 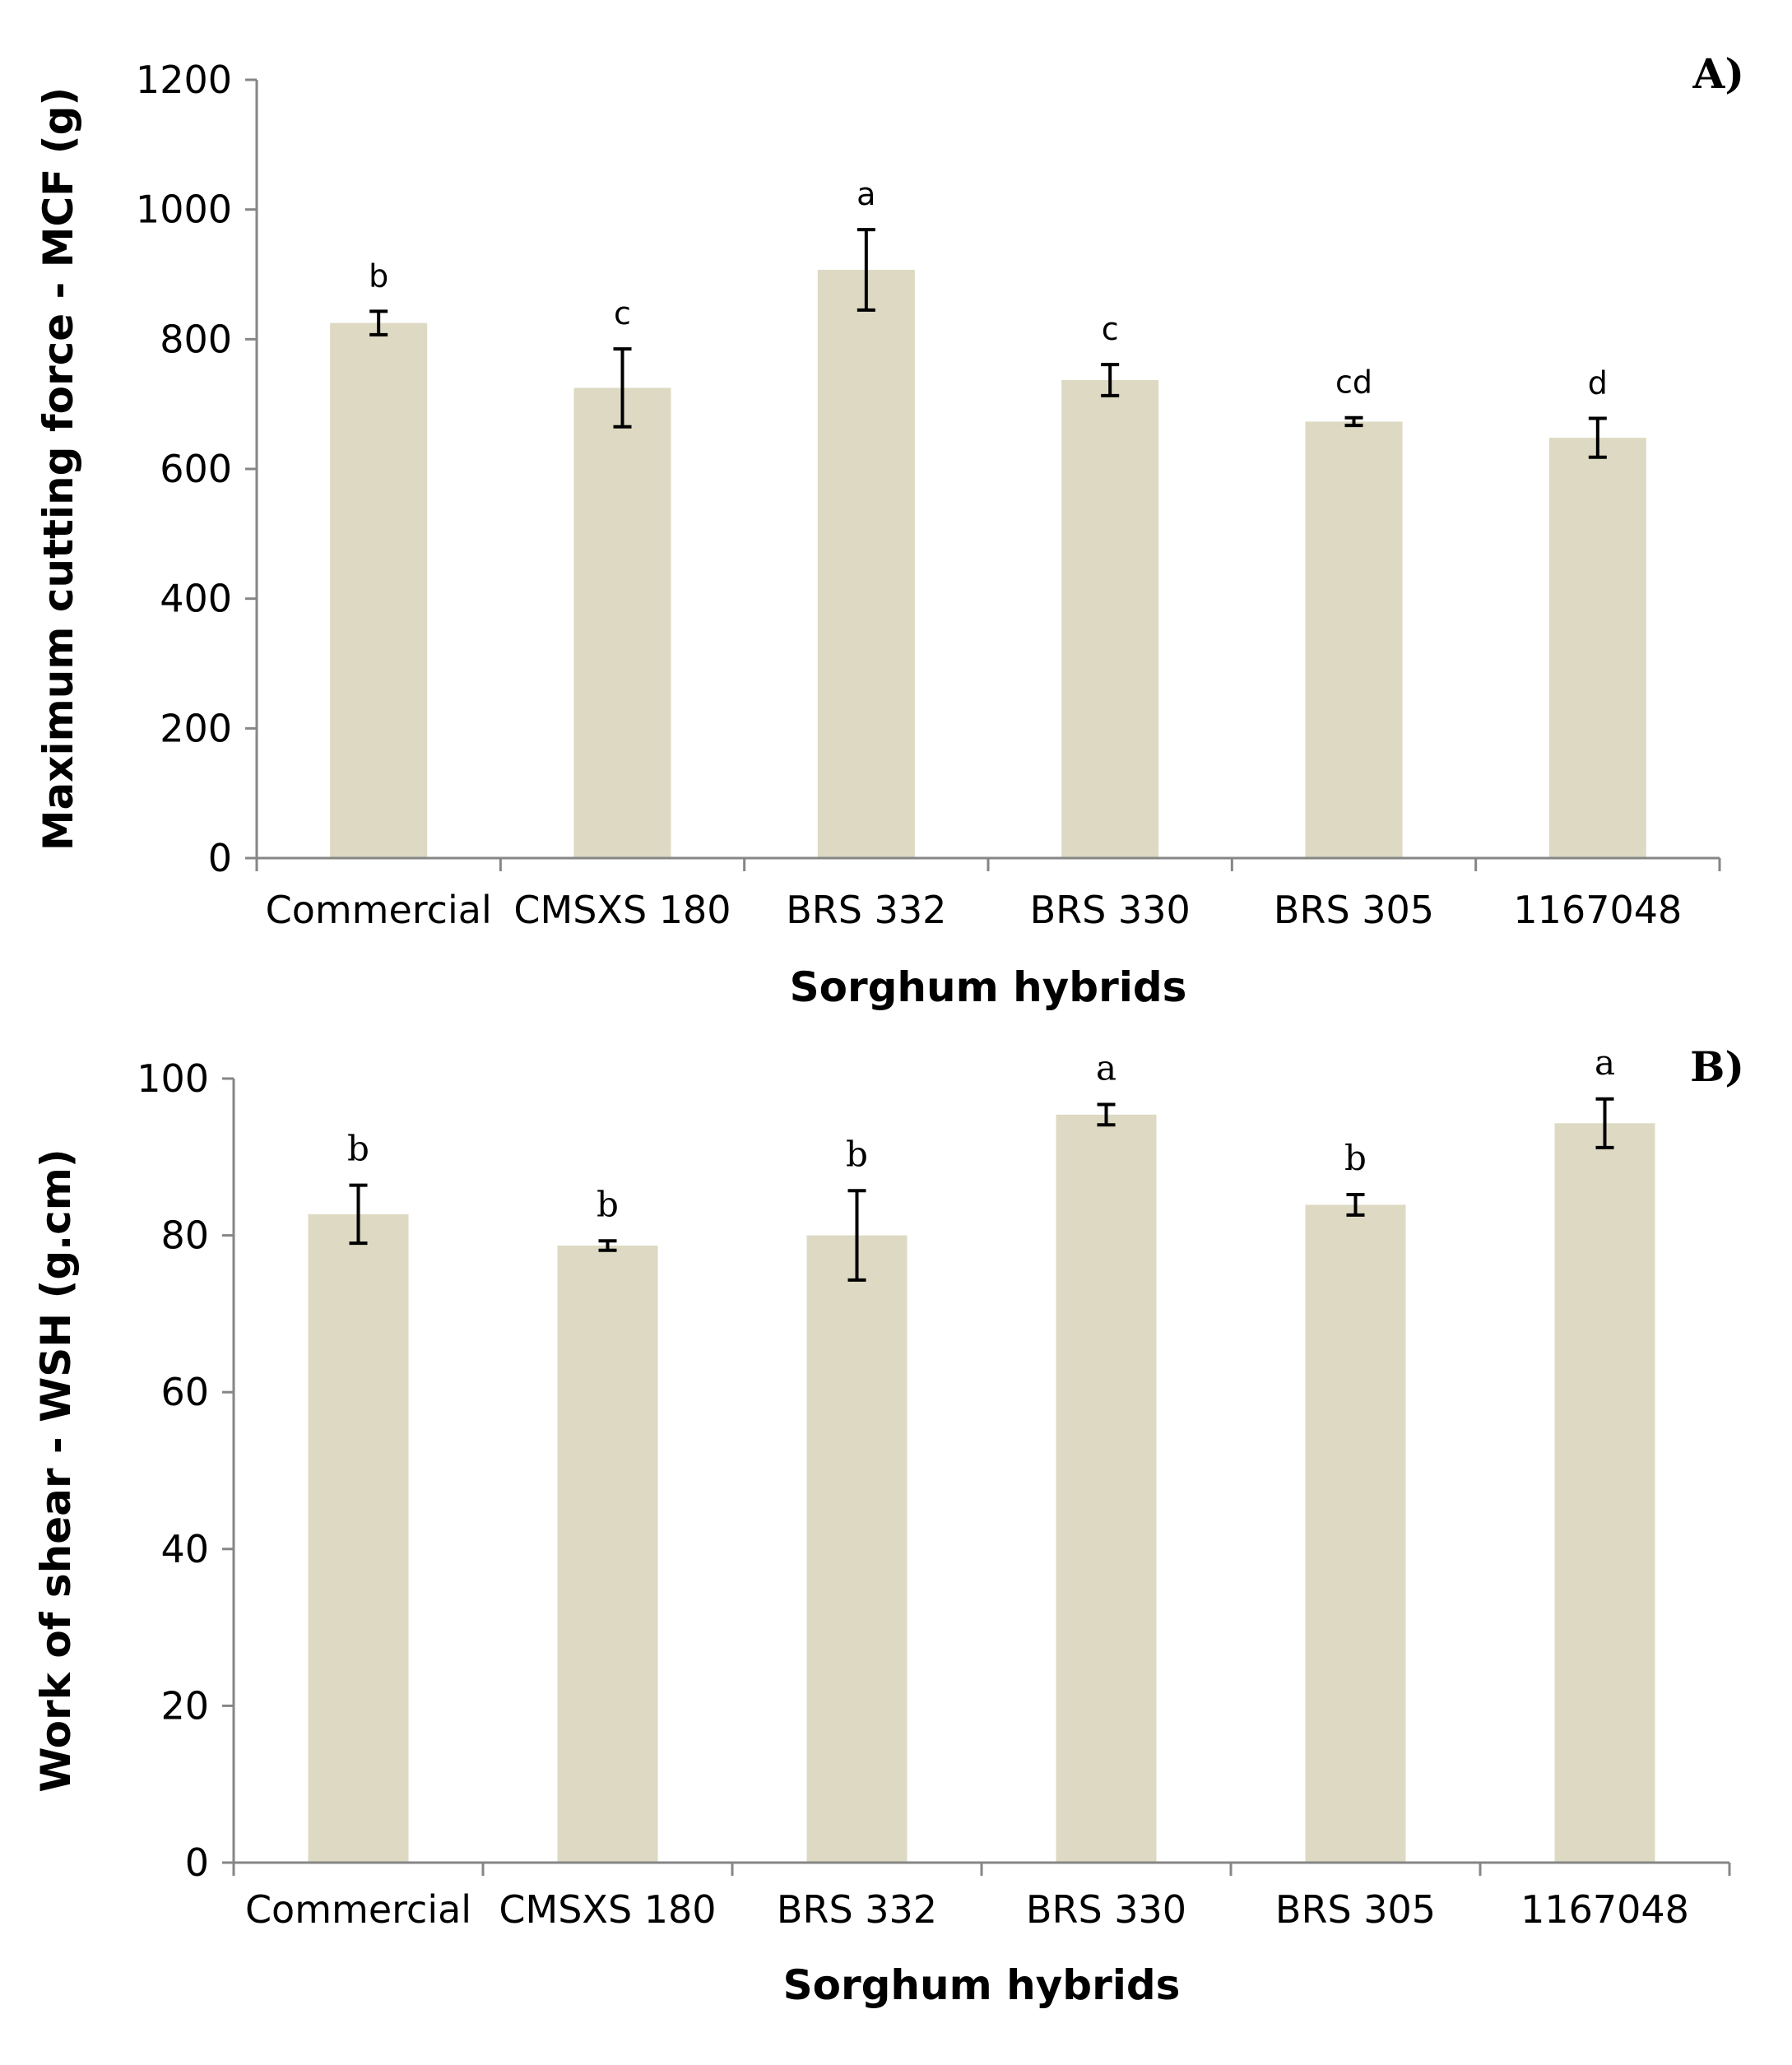 I want to click on significance-letter: cd, so click(x=1353, y=382).